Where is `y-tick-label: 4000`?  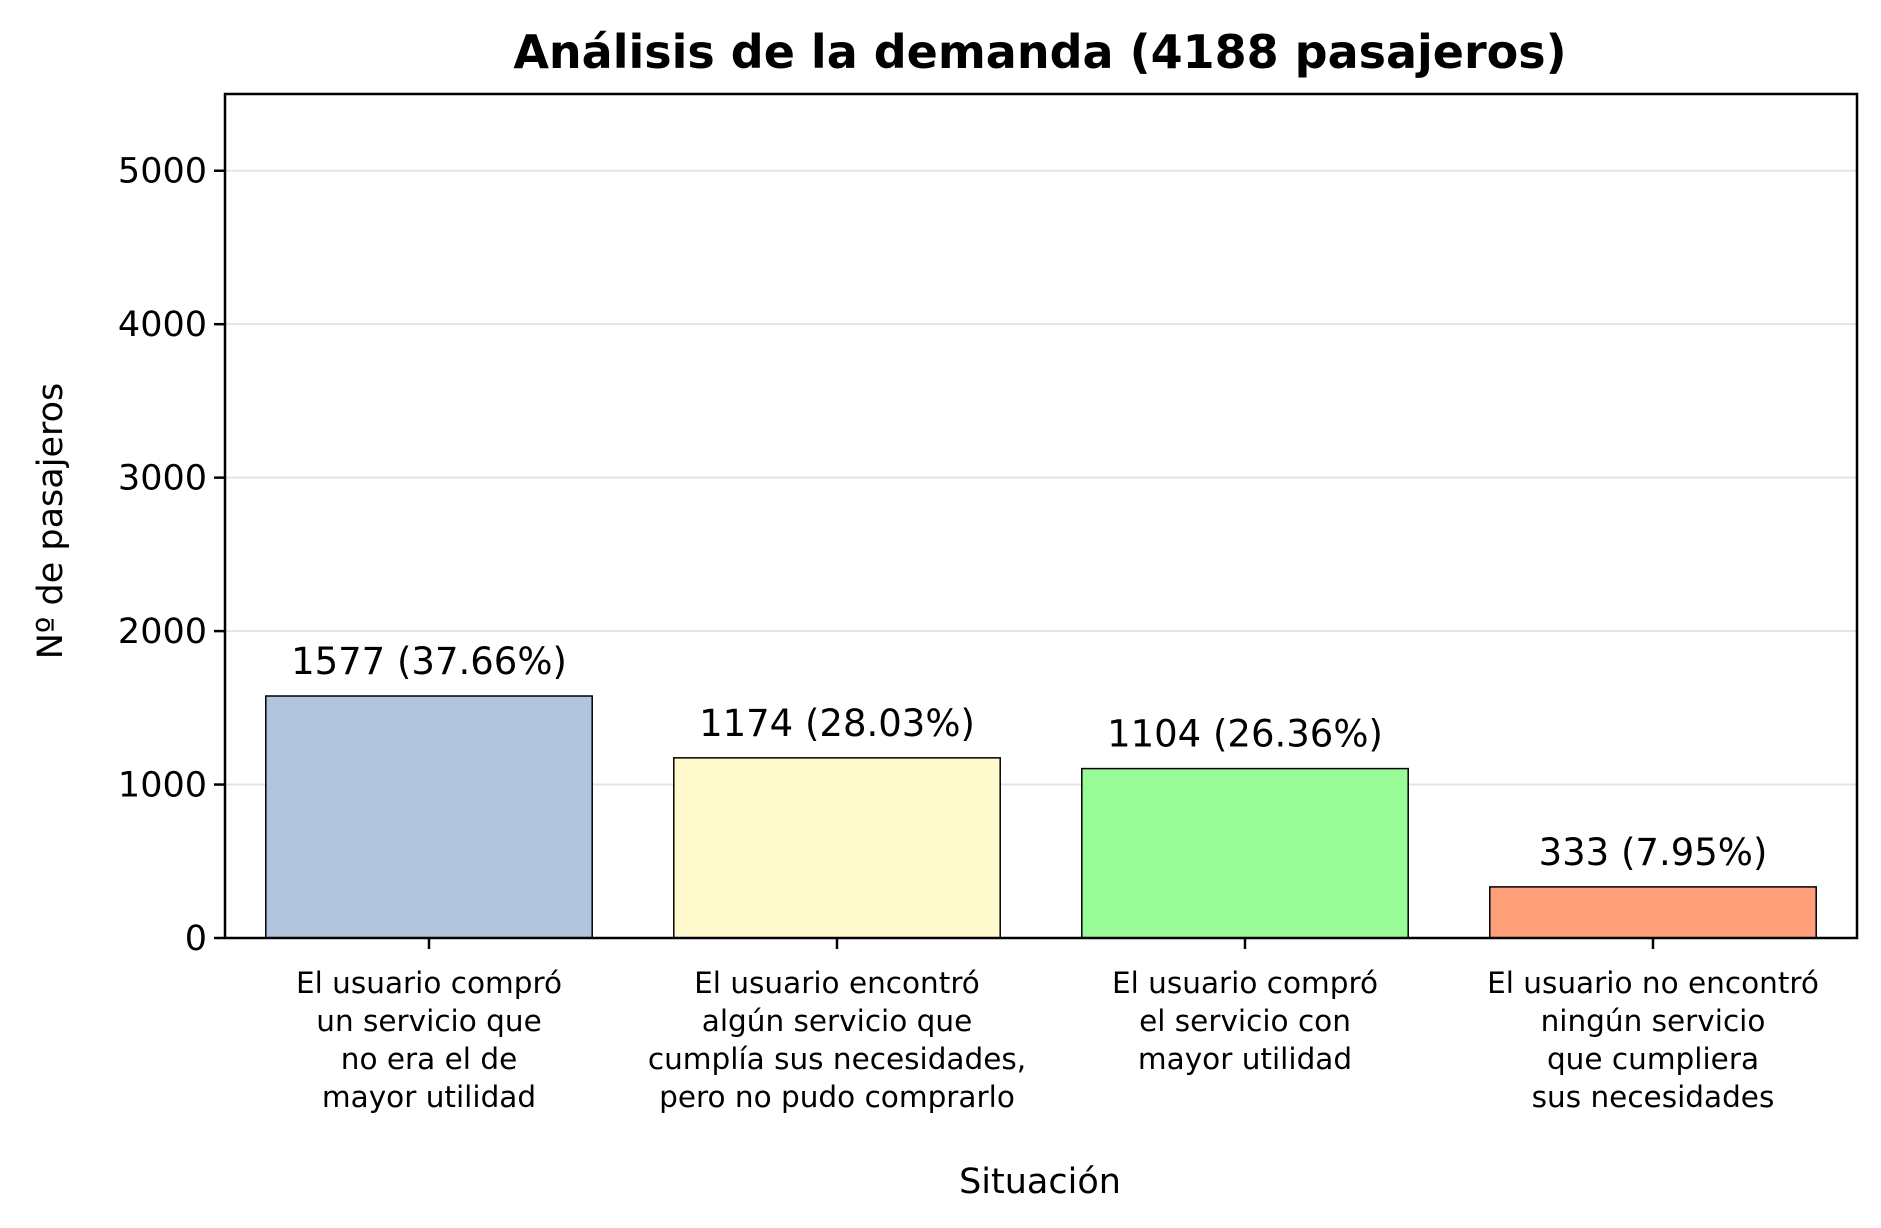 y-tick-label: 4000 is located at coordinates (162, 325).